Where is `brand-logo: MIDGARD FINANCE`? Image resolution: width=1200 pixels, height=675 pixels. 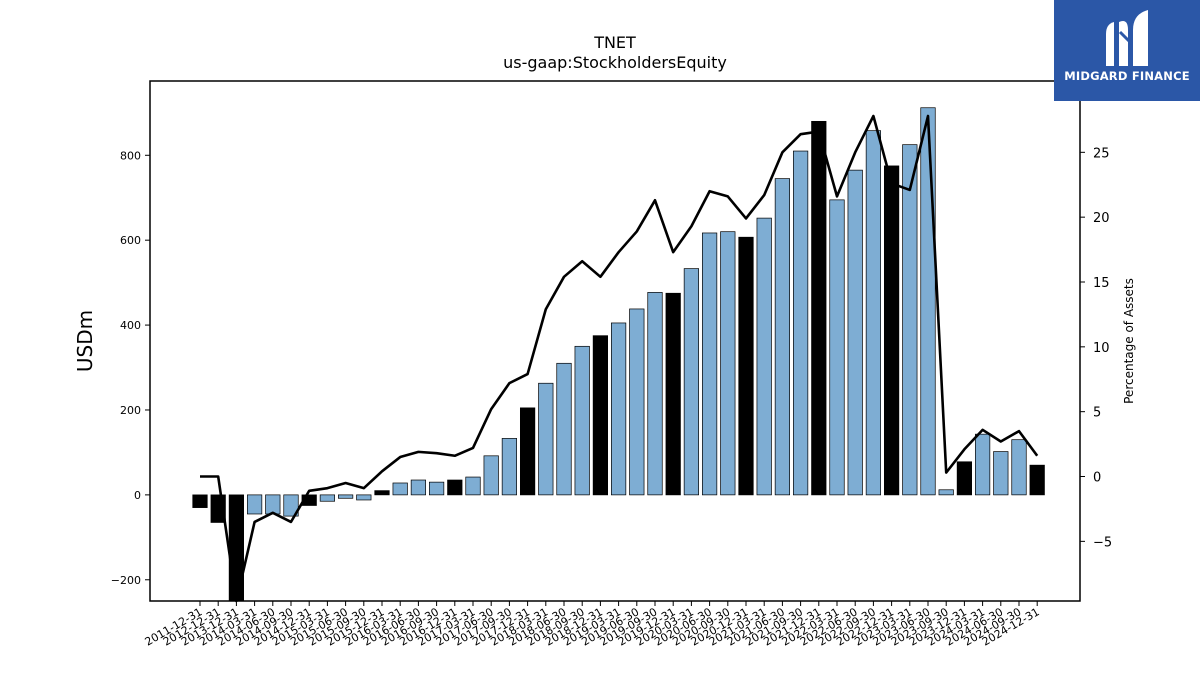
brand-logo: MIDGARD FINANCE is located at coordinates (1127, 50).